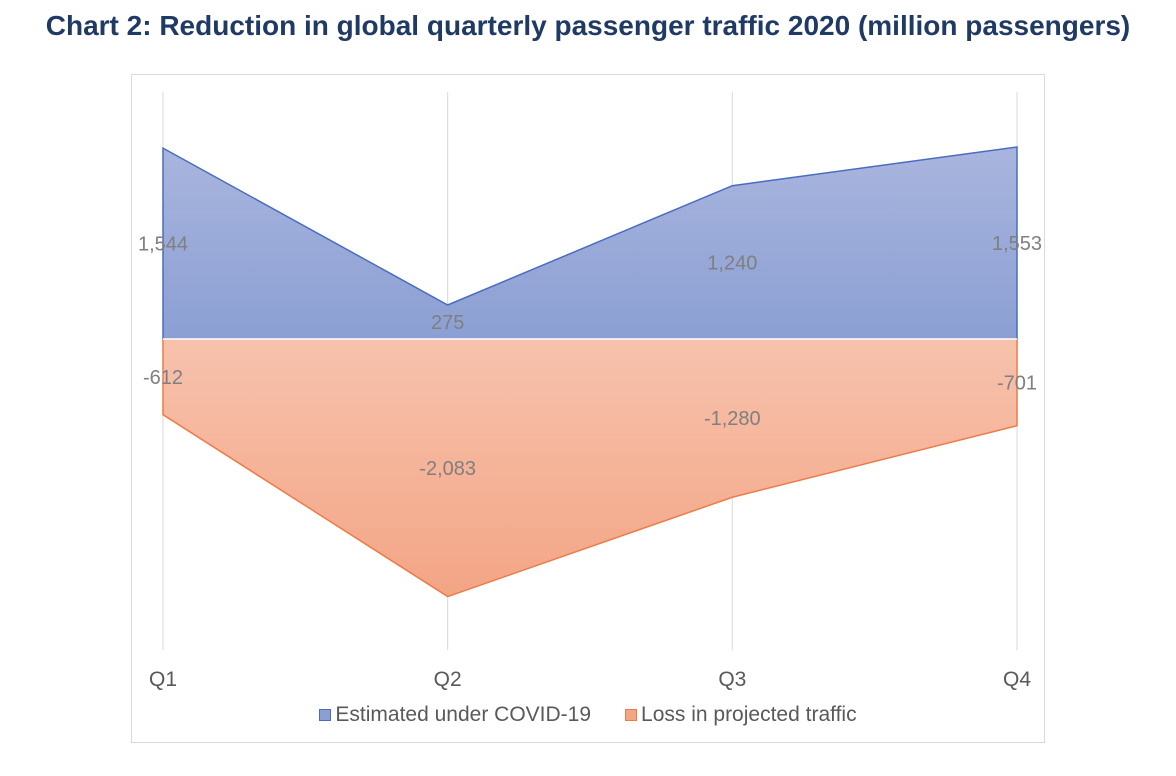 The height and width of the screenshot is (776, 1176). What do you see at coordinates (631, 715) in the screenshot?
I see `legend-swatch-orange` at bounding box center [631, 715].